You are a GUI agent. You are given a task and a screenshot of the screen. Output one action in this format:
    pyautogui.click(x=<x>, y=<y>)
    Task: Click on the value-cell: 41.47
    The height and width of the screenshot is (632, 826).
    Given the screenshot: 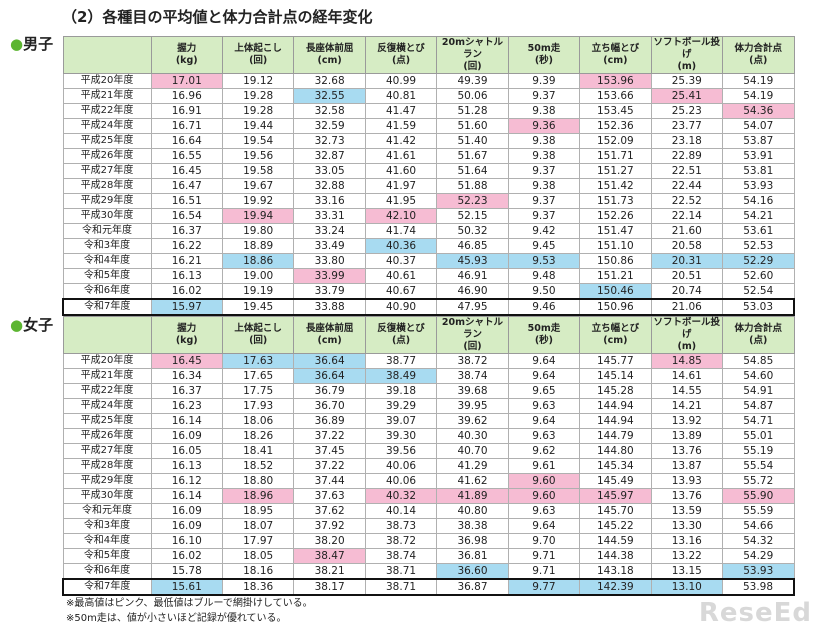 What is the action you would take?
    pyautogui.click(x=401, y=111)
    